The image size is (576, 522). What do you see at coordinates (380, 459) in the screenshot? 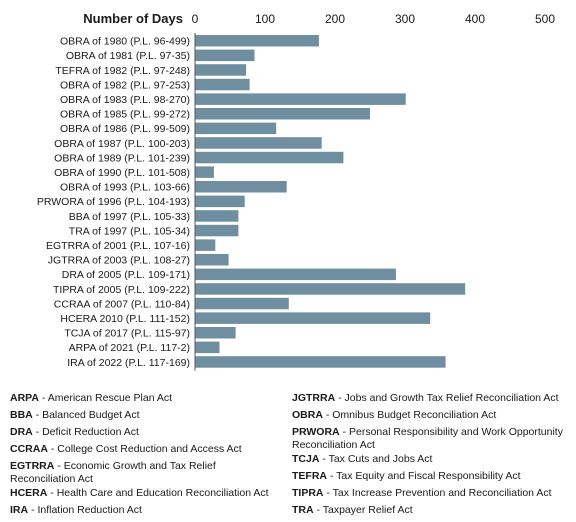
I see `legend-definition: Tax Cuts and Jobs Act` at bounding box center [380, 459].